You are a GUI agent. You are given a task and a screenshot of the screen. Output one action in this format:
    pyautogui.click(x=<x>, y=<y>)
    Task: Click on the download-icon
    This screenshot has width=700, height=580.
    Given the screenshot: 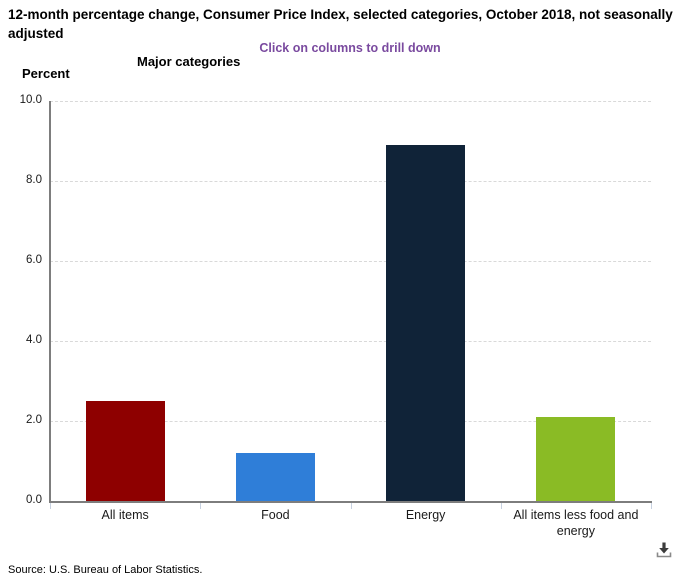 What is the action you would take?
    pyautogui.click(x=664, y=551)
    